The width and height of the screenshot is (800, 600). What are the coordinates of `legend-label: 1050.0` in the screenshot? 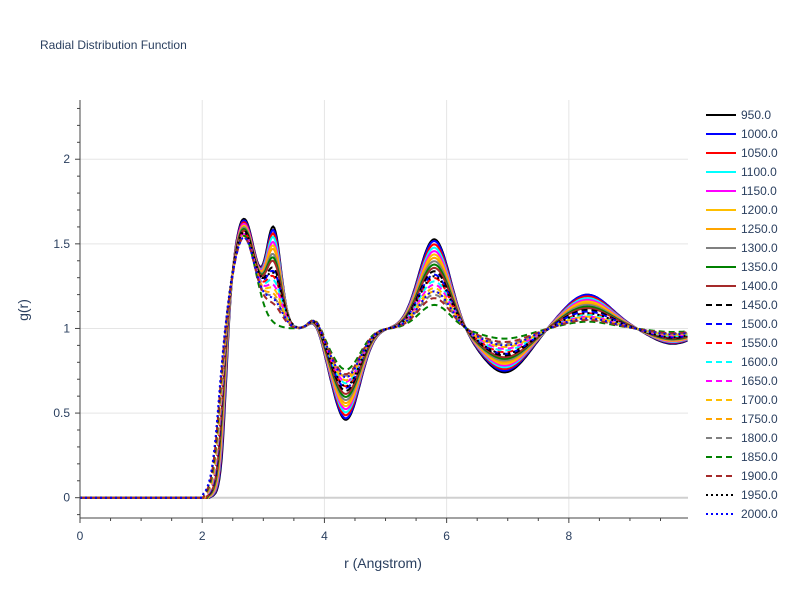 It's located at (759, 153).